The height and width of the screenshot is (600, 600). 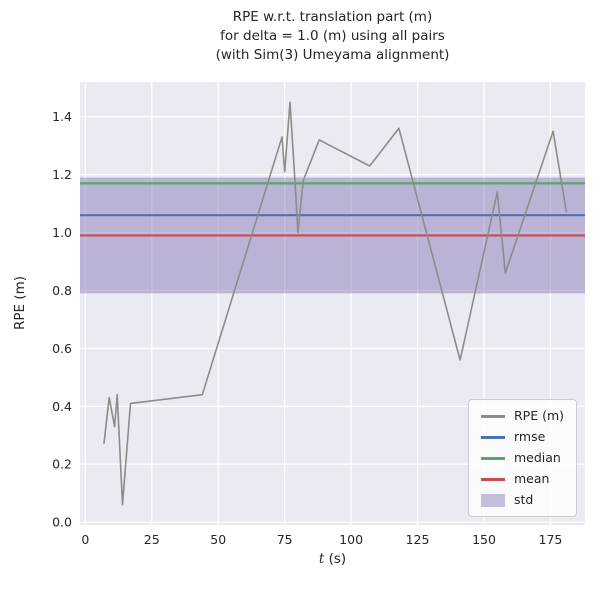 What do you see at coordinates (335, 559) in the screenshot?
I see `x-axis-label-unit: (s)` at bounding box center [335, 559].